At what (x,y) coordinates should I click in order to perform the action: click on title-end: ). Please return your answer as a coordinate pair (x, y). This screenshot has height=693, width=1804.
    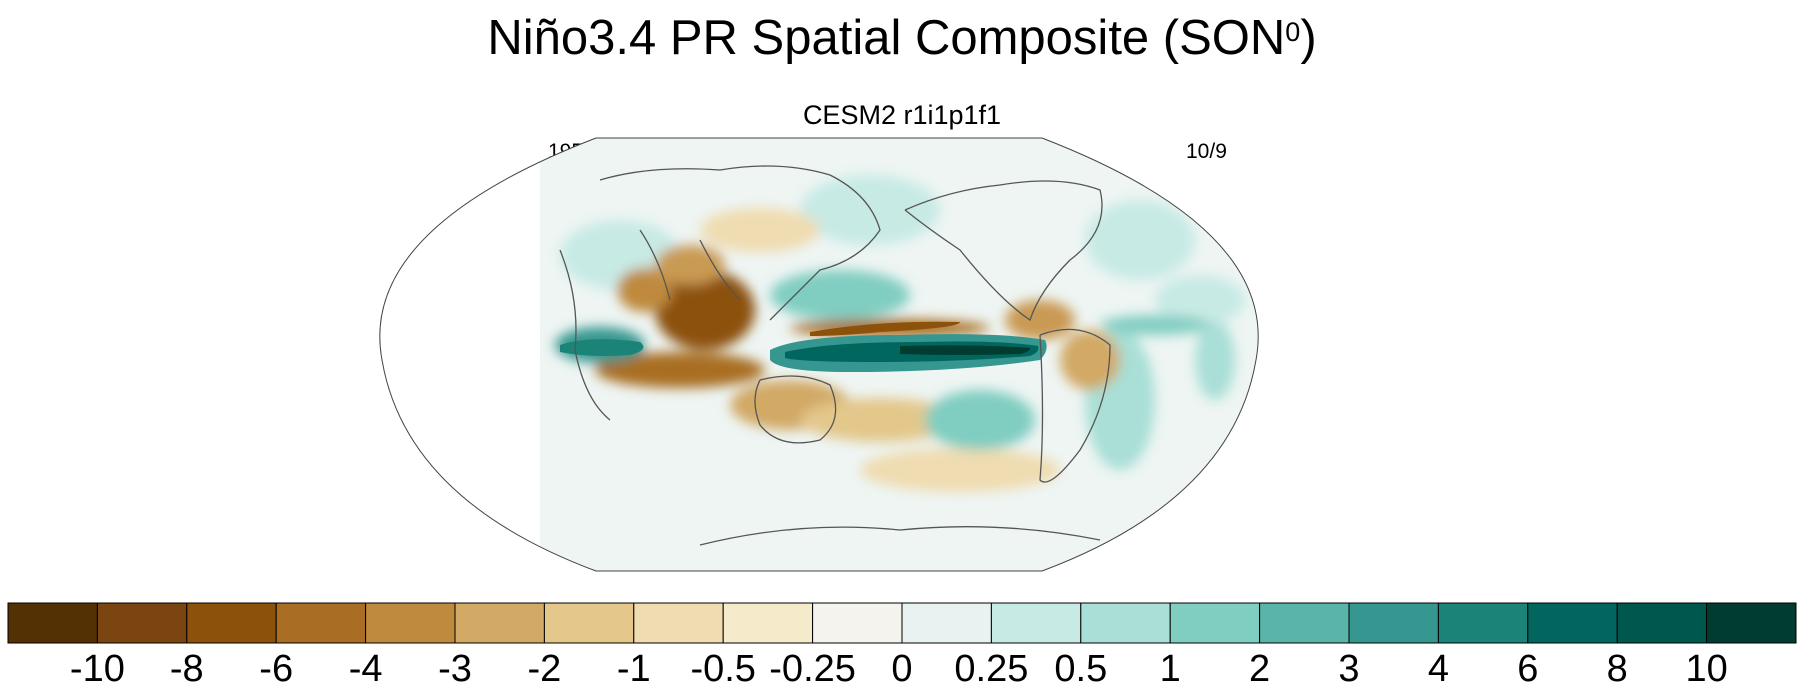
    Looking at the image, I should click on (1308, 38).